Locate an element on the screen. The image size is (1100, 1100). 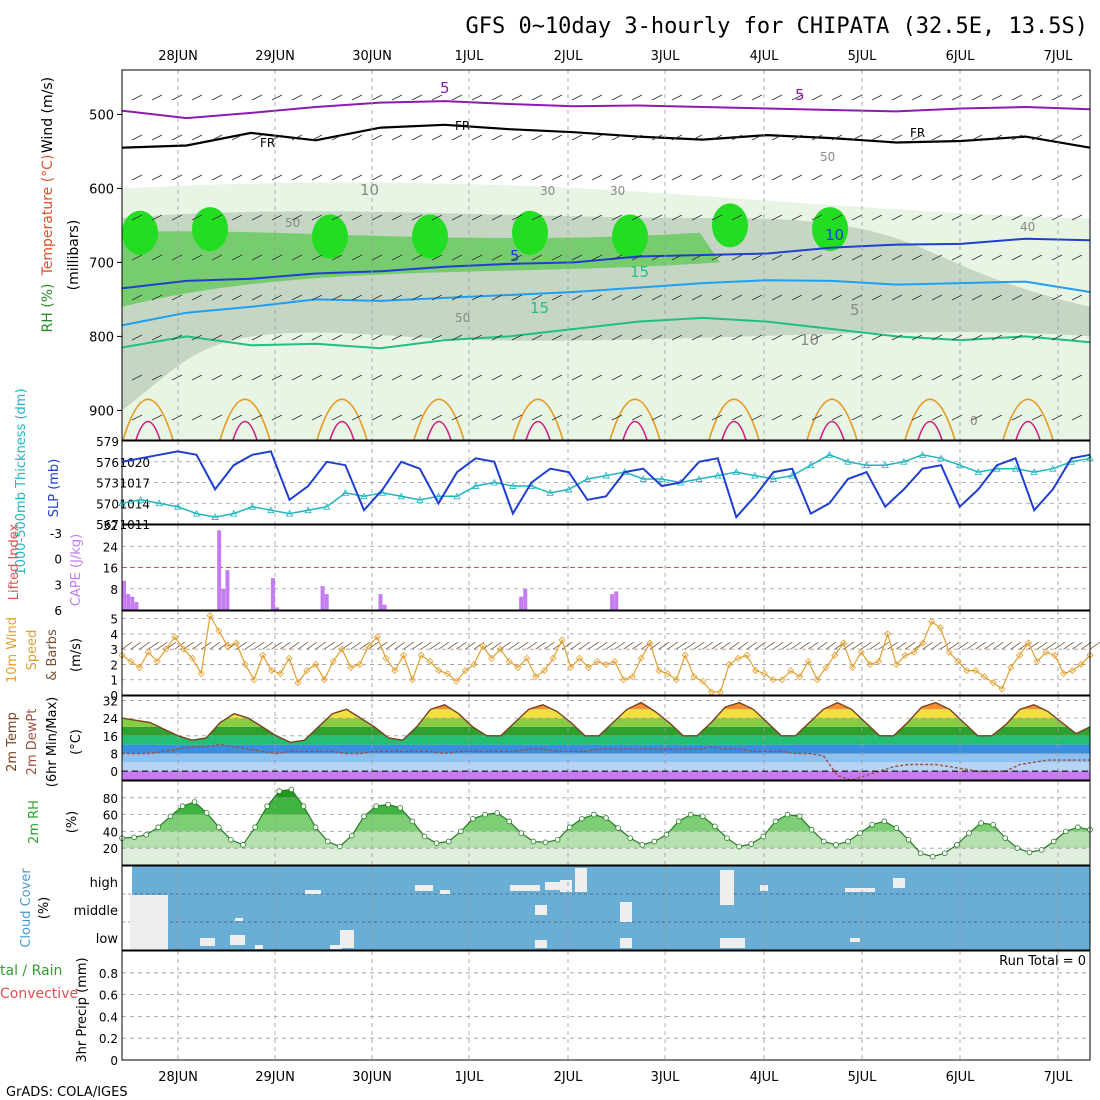
contour-label: FR is located at coordinates (267, 143).